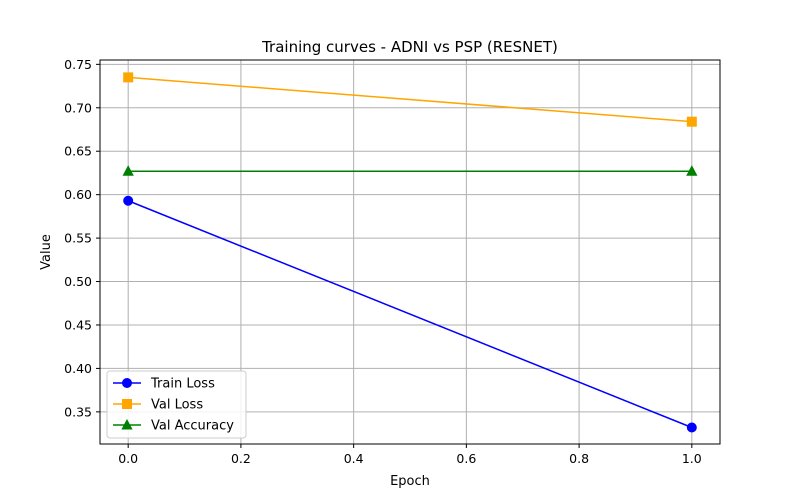 This screenshot has height=500, width=800. Describe the element at coordinates (128, 458) in the screenshot. I see `x-tick-label: 0.0` at that location.